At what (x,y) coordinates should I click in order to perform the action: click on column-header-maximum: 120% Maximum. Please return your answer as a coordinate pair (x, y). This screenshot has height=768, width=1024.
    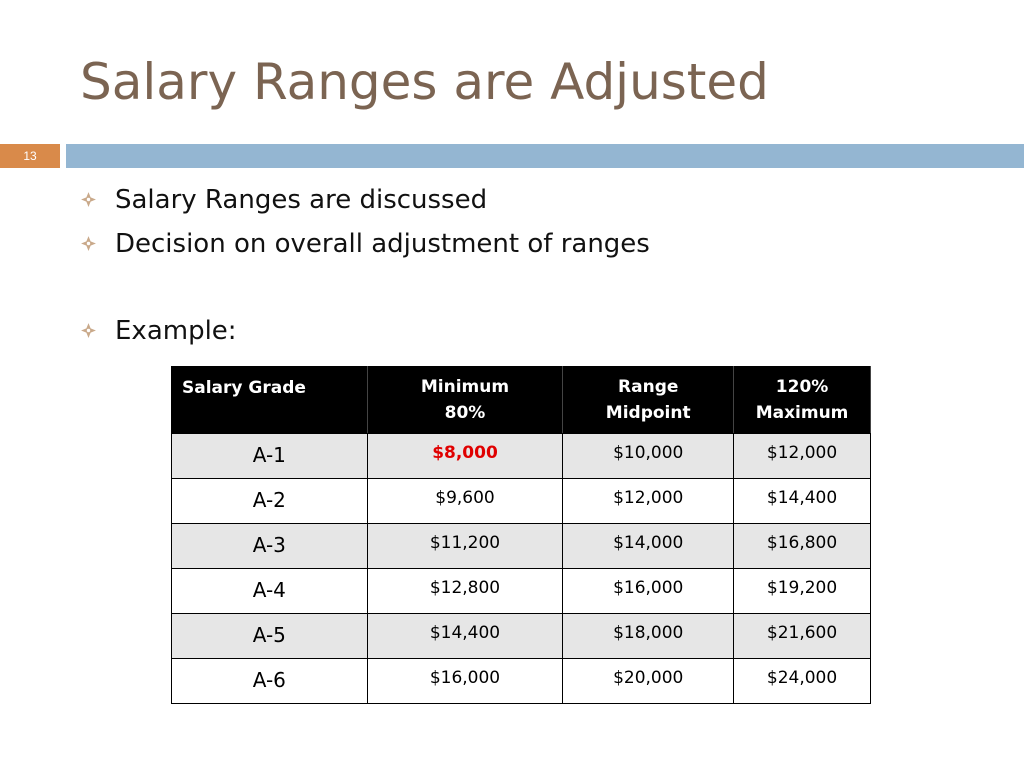
    Looking at the image, I should click on (802, 400).